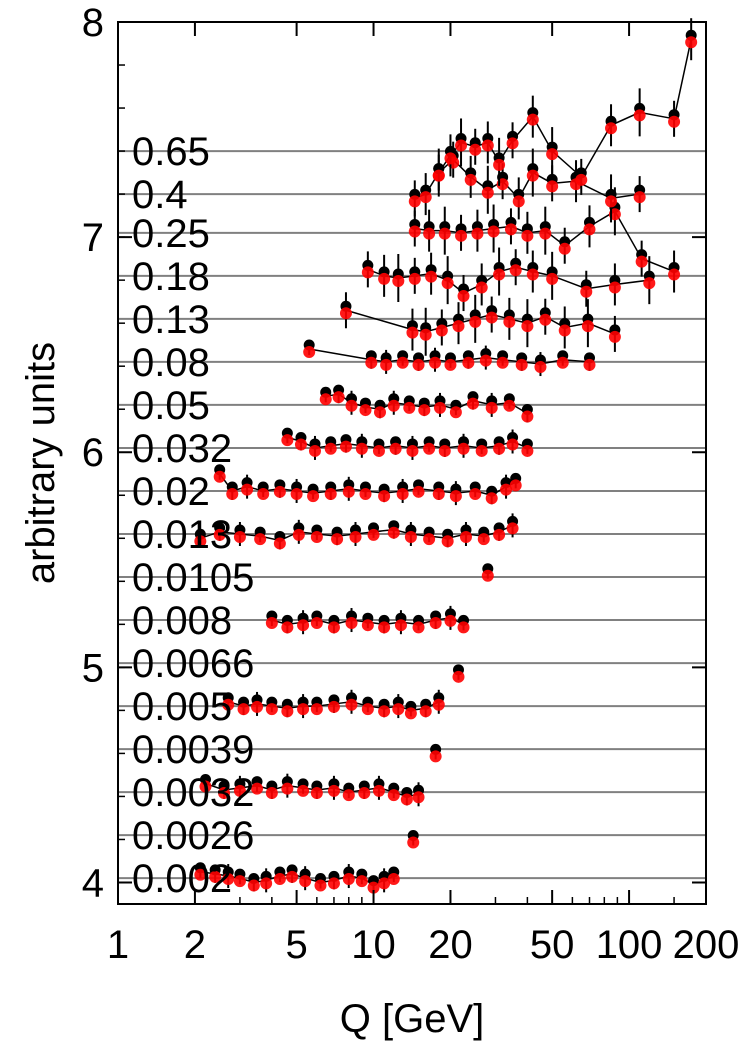 The height and width of the screenshot is (1046, 744). Describe the element at coordinates (93, 668) in the screenshot. I see `y-tick-label: 5` at that location.